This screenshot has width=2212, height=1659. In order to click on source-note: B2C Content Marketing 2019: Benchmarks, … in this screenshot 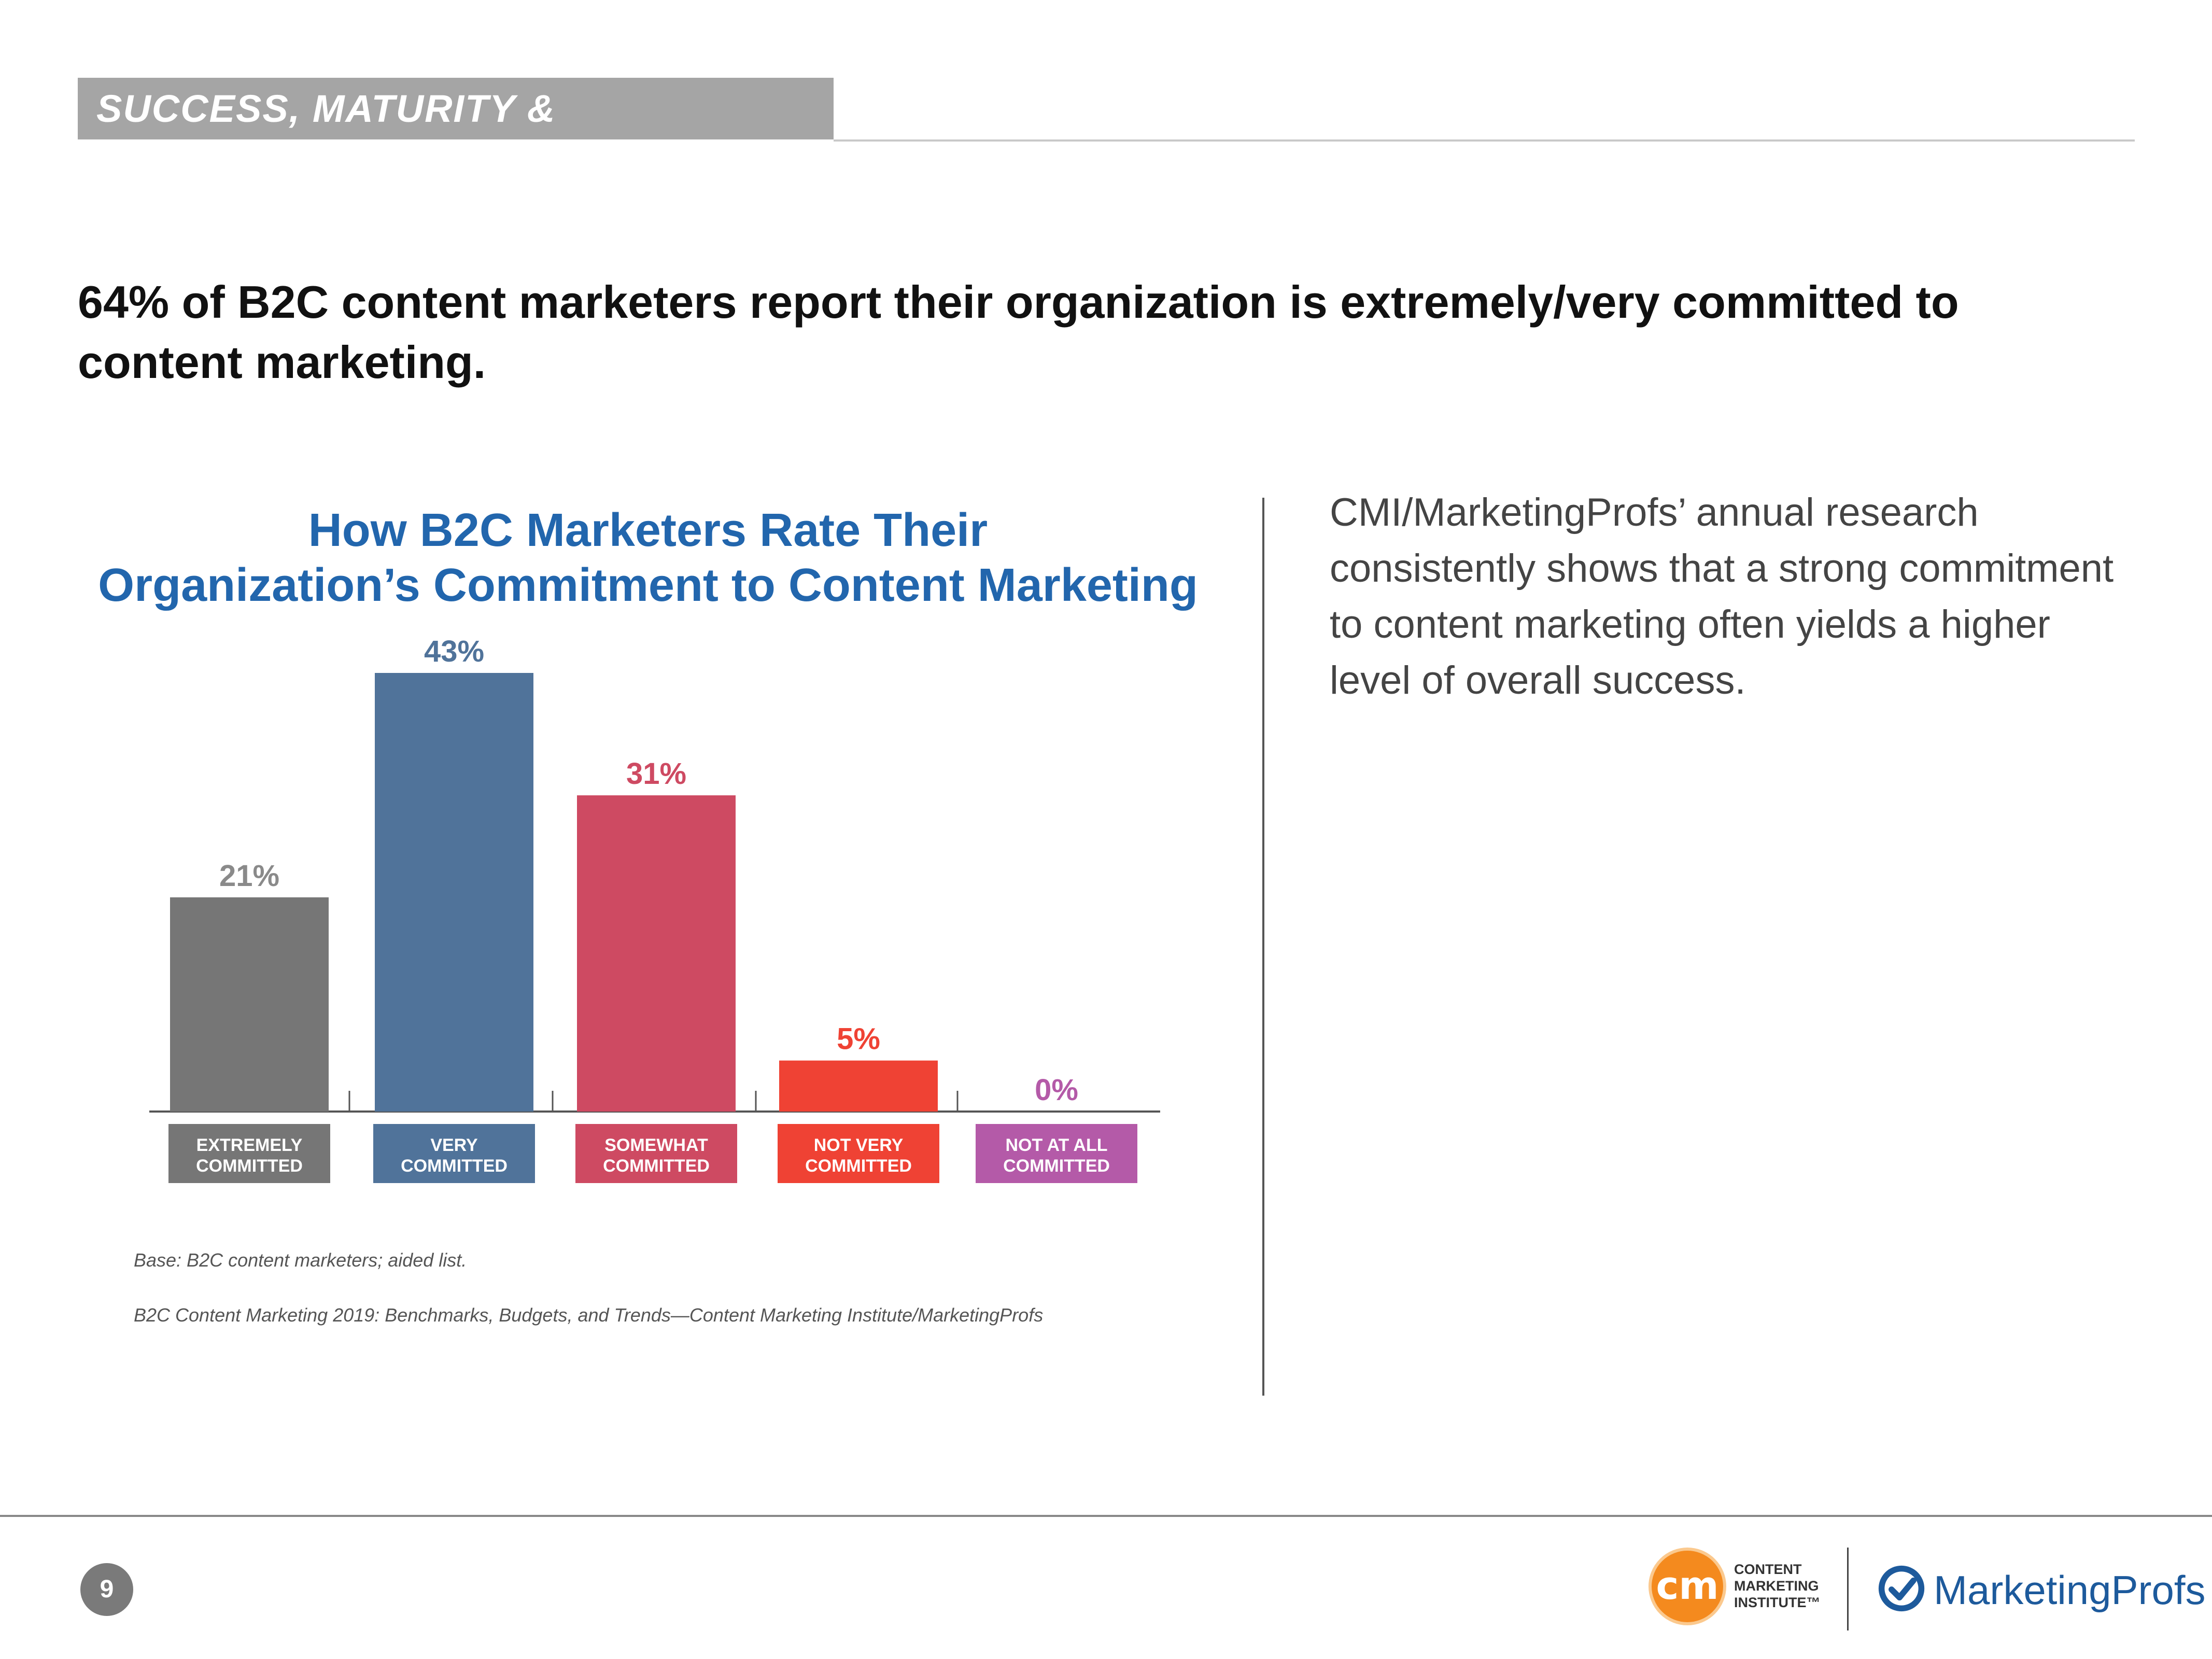, I will do `click(589, 1315)`.